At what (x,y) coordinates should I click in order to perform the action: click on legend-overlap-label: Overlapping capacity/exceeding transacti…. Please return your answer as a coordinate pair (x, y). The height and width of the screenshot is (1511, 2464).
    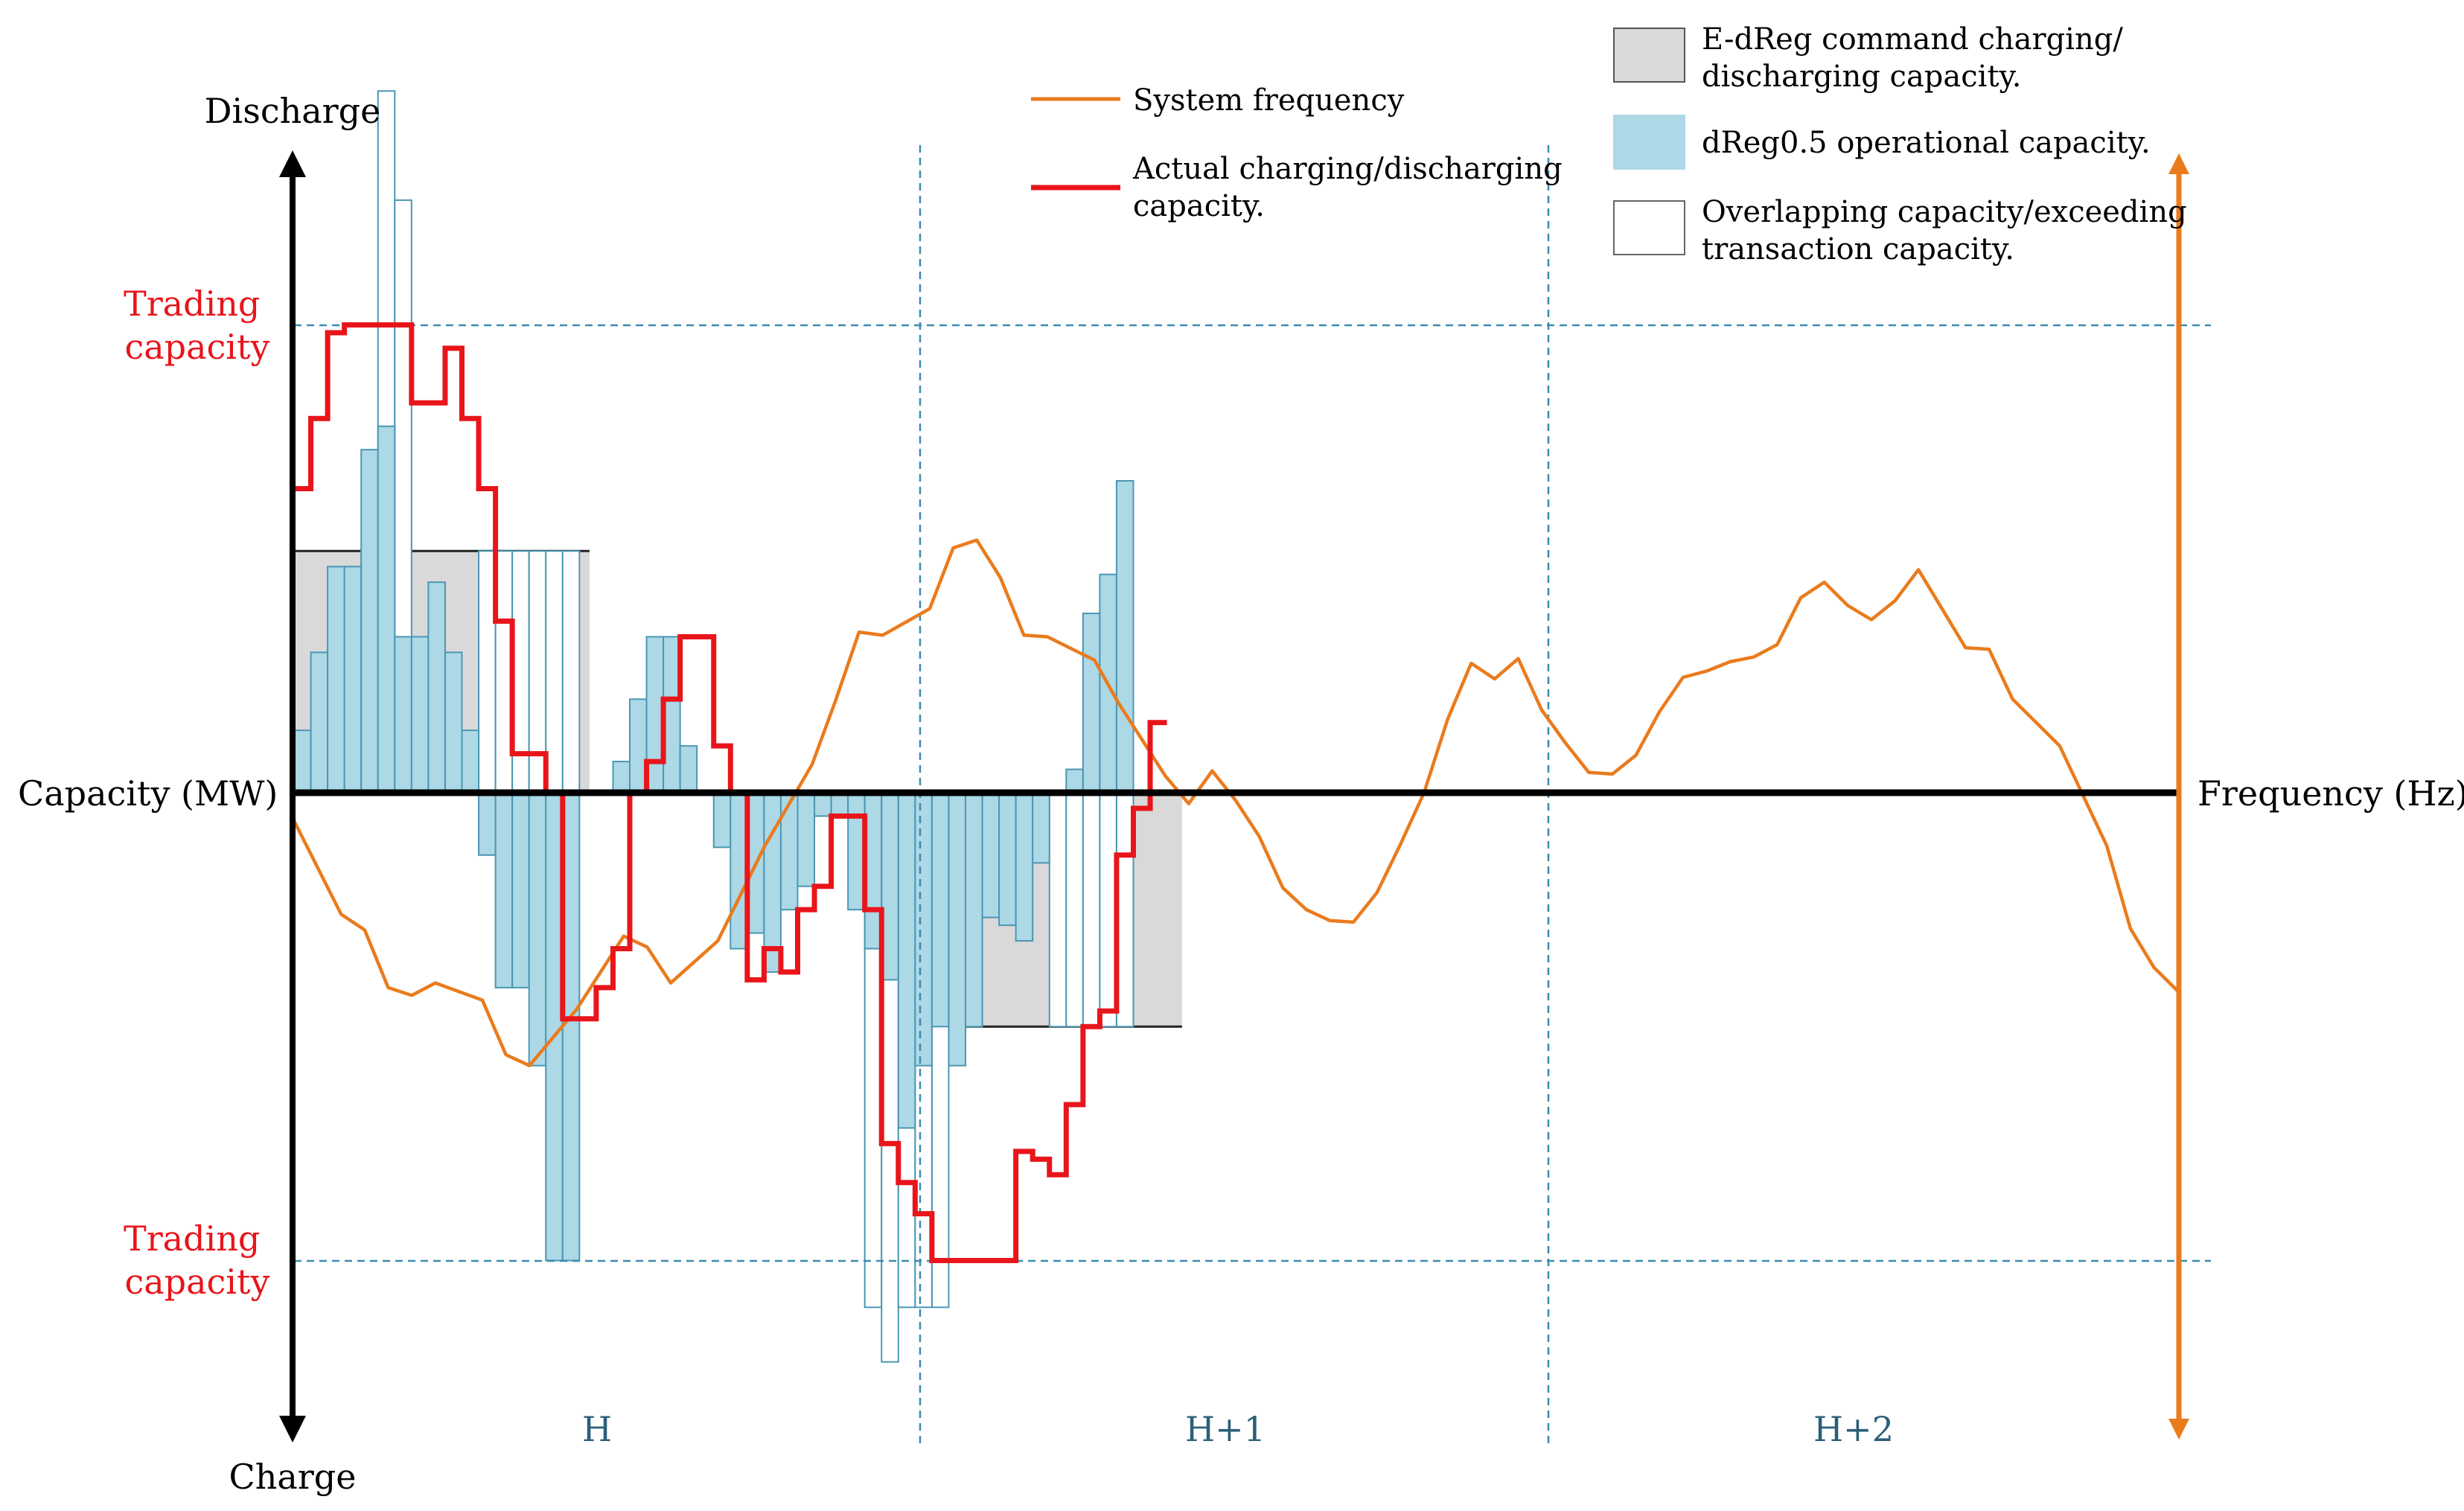
    Looking at the image, I should click on (1949, 230).